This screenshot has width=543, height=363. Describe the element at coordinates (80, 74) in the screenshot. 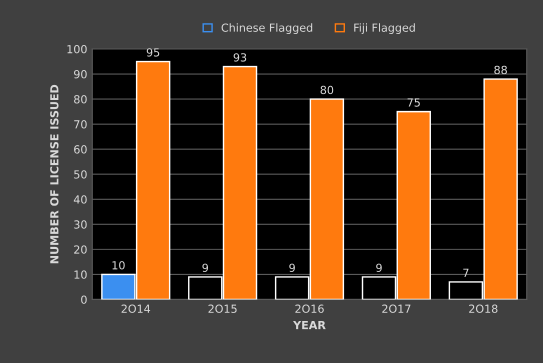

I see `y-tick-label: 90` at that location.